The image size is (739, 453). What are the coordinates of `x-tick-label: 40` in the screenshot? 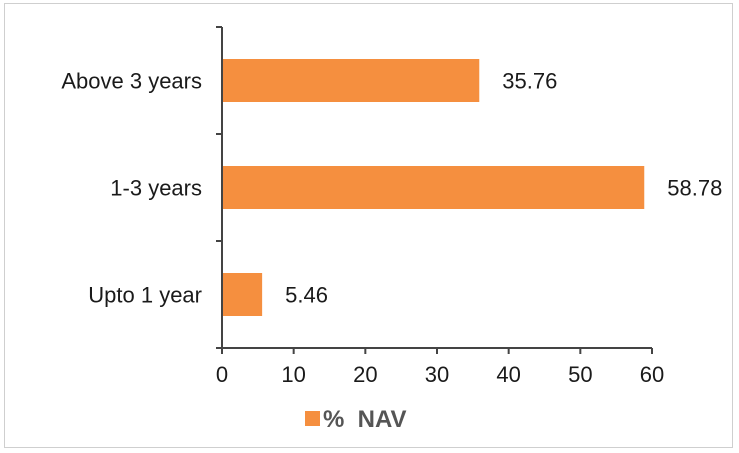 It's located at (508, 374).